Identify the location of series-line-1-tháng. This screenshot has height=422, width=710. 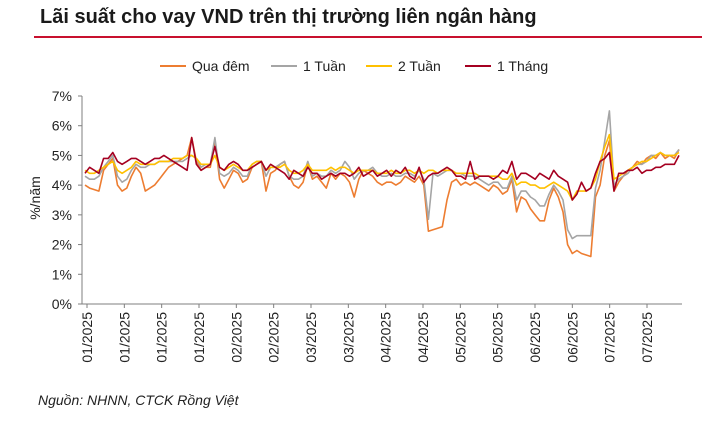
(382, 168).